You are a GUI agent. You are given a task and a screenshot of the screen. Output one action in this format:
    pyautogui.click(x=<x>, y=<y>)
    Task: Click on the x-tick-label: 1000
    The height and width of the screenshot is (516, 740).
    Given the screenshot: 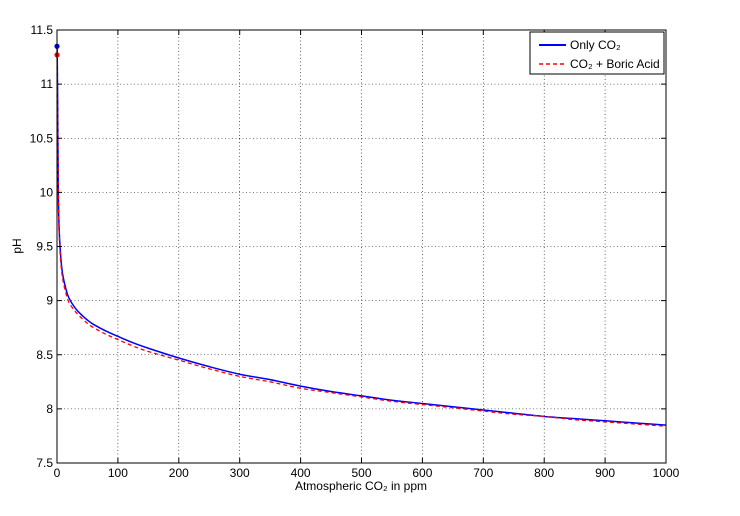 What is the action you would take?
    pyautogui.click(x=666, y=473)
    